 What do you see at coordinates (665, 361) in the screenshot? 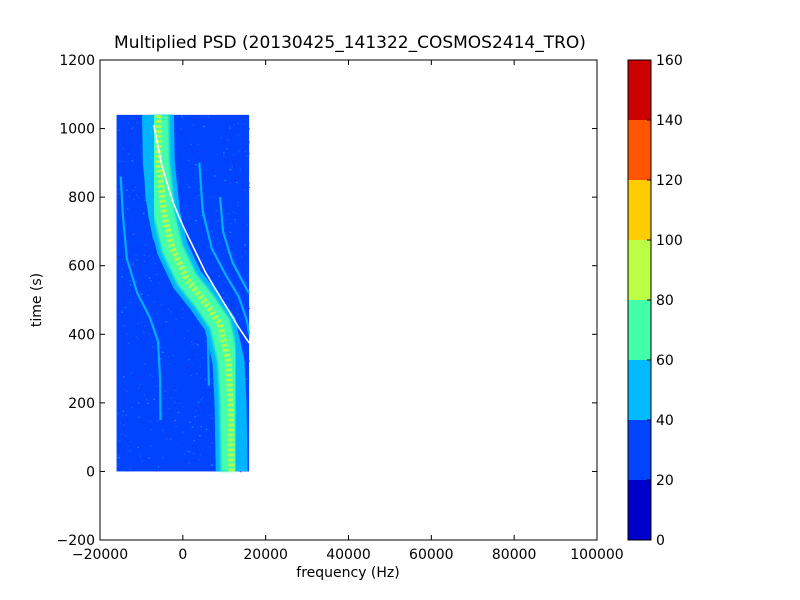
I see `colorbar-tick-label: 60` at bounding box center [665, 361].